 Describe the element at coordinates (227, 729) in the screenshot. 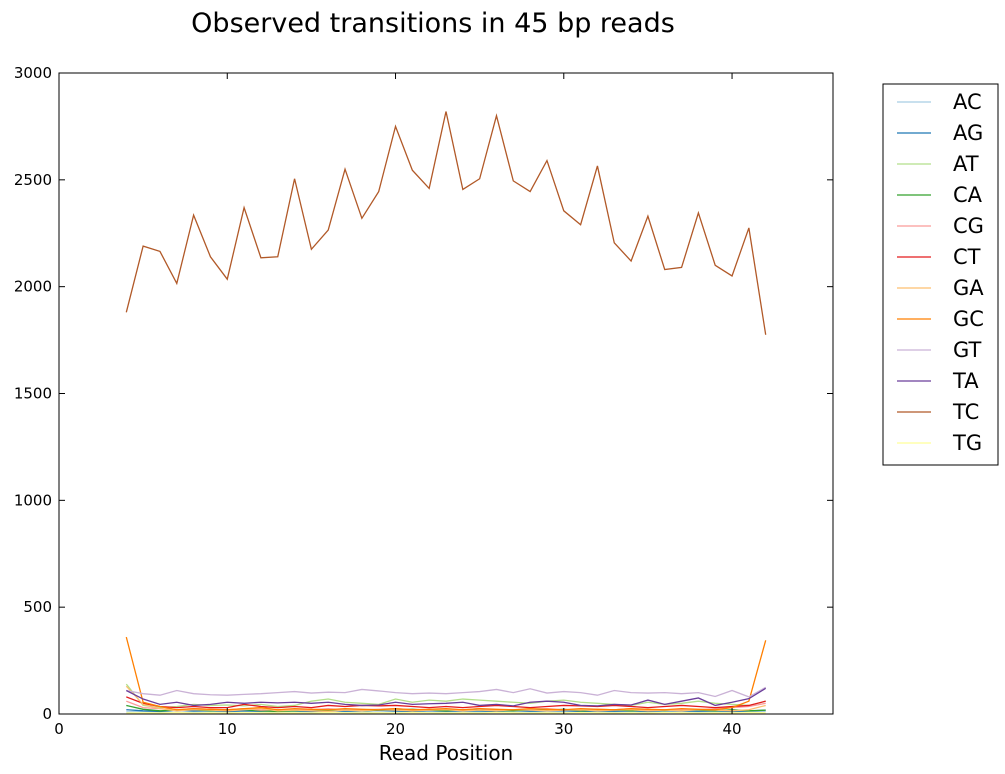

I see `x-tick-label: 10` at that location.